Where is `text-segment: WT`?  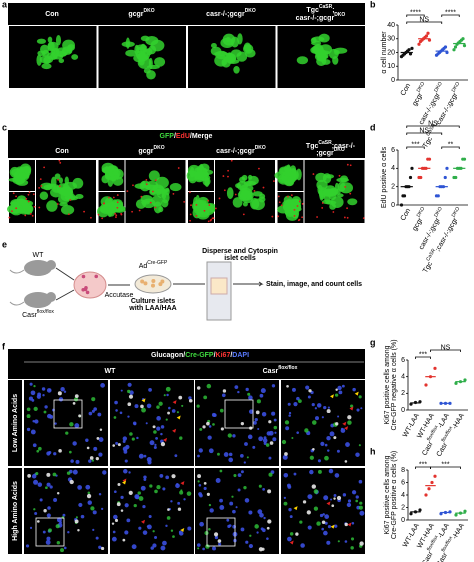 text-segment: WT is located at coordinates (111, 371).